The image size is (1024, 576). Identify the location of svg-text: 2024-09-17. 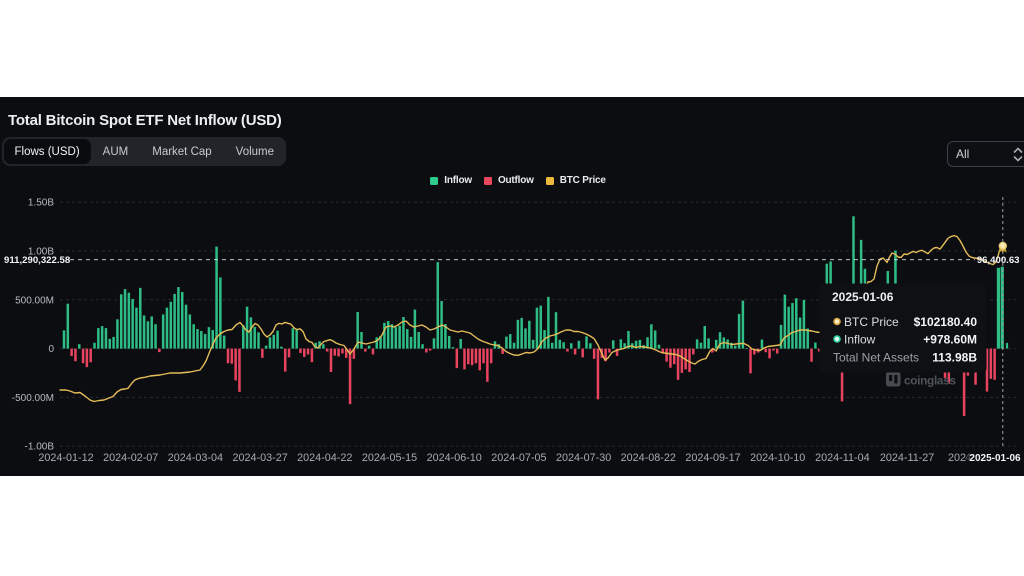
(712, 458).